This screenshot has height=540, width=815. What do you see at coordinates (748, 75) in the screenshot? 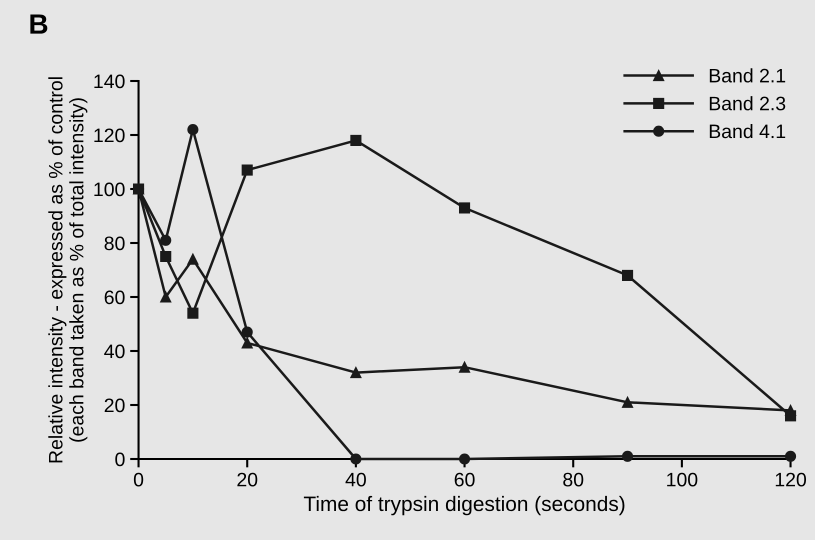
I see `legend-label: Band 2.1` at bounding box center [748, 75].